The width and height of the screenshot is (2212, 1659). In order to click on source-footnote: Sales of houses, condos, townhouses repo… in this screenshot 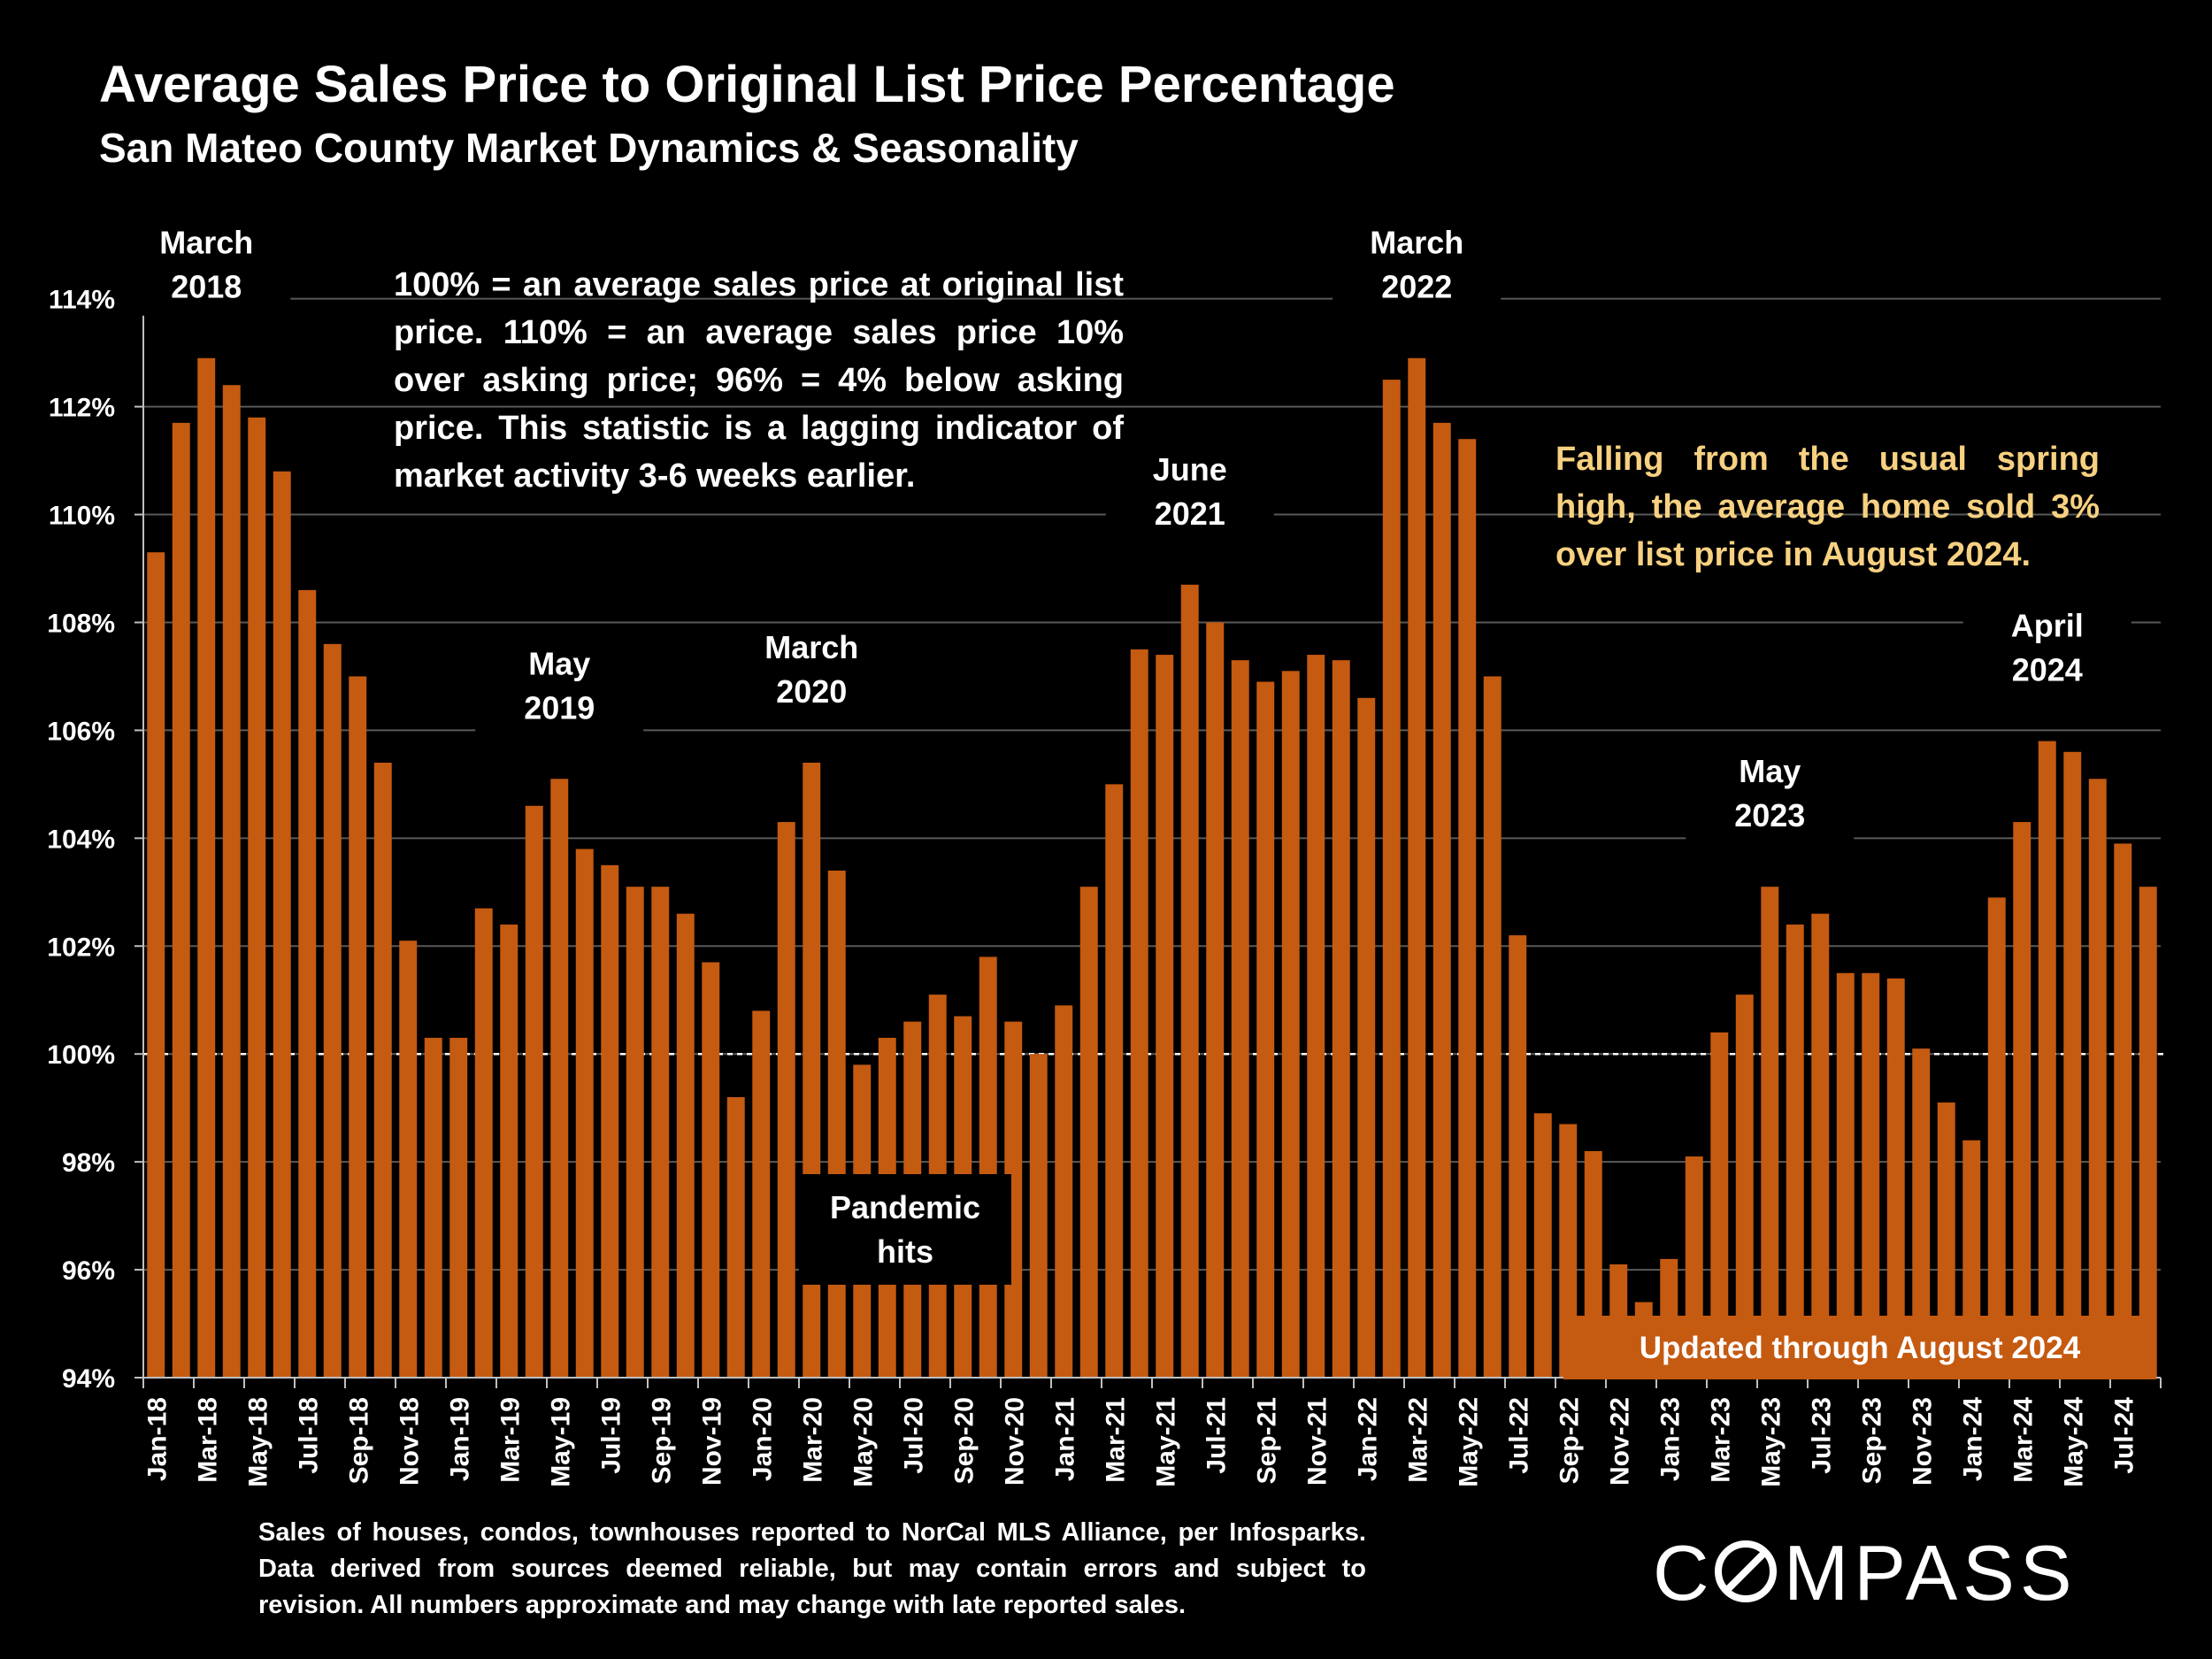, I will do `click(812, 1568)`.